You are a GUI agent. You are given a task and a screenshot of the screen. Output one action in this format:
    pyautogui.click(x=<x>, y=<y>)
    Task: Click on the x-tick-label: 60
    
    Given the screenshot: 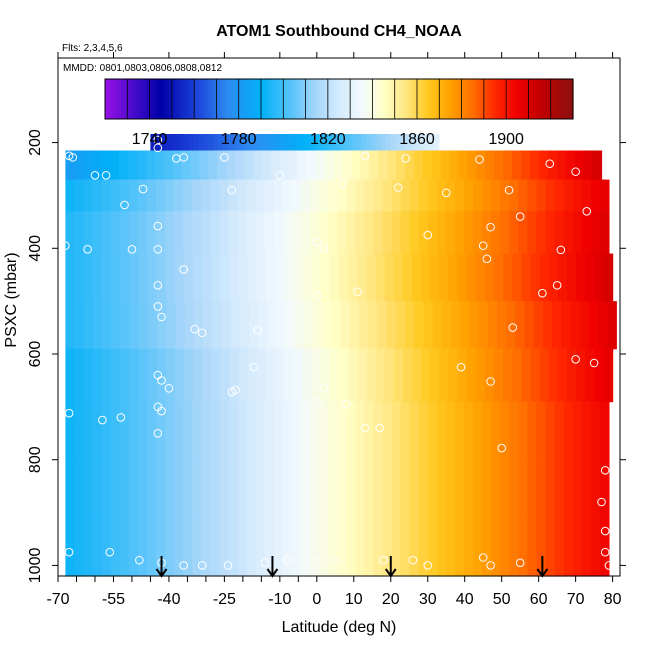 What is the action you would take?
    pyautogui.click(x=539, y=599)
    